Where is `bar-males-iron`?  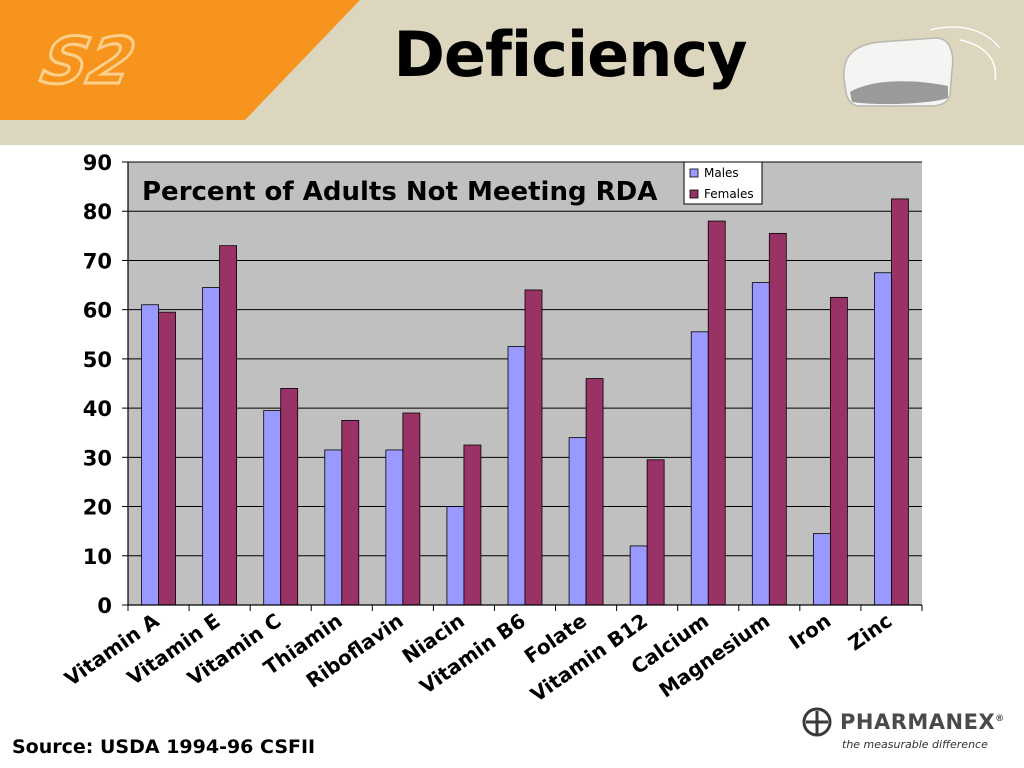 bar-males-iron is located at coordinates (821, 569).